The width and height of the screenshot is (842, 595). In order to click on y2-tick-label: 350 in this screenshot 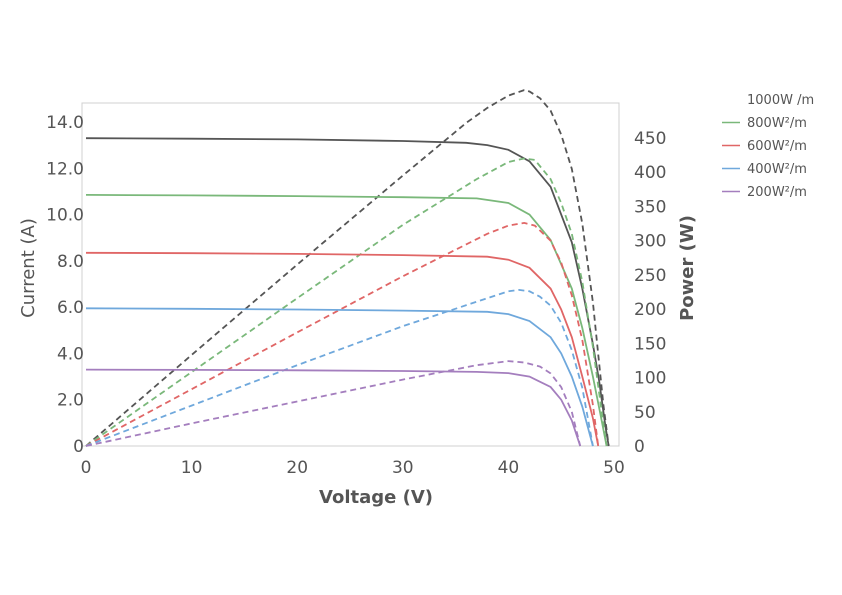, I will do `click(650, 207)`.